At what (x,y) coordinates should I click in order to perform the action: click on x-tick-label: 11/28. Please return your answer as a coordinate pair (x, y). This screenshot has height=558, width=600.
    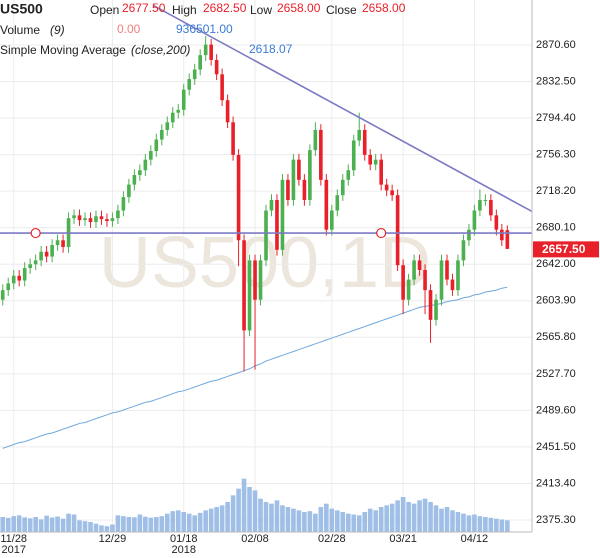
    Looking at the image, I should click on (13, 539).